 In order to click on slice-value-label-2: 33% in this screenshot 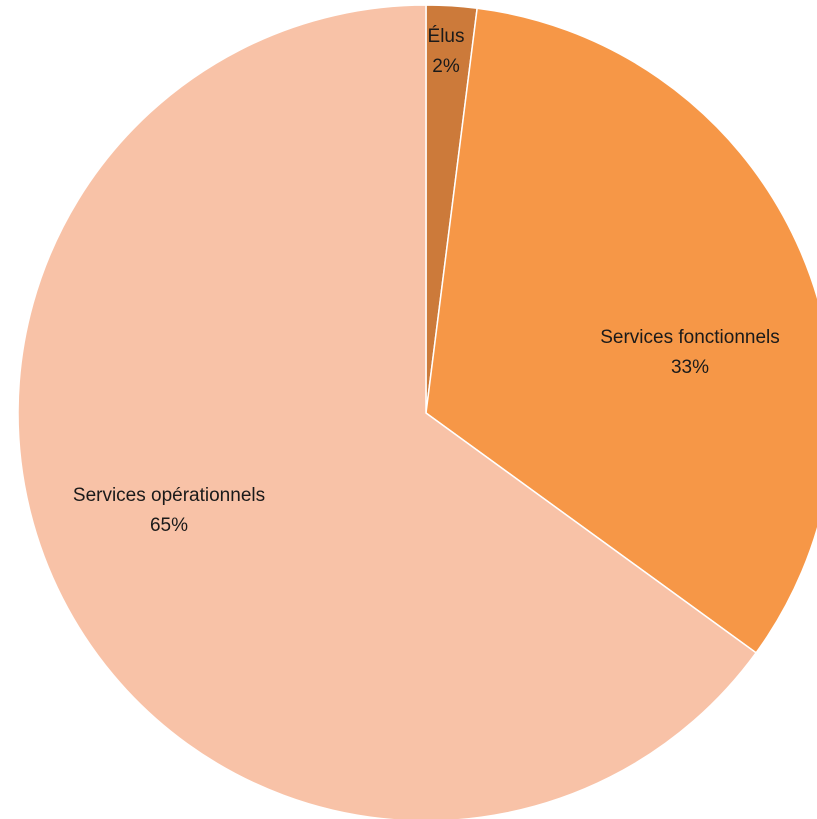, I will do `click(690, 367)`.